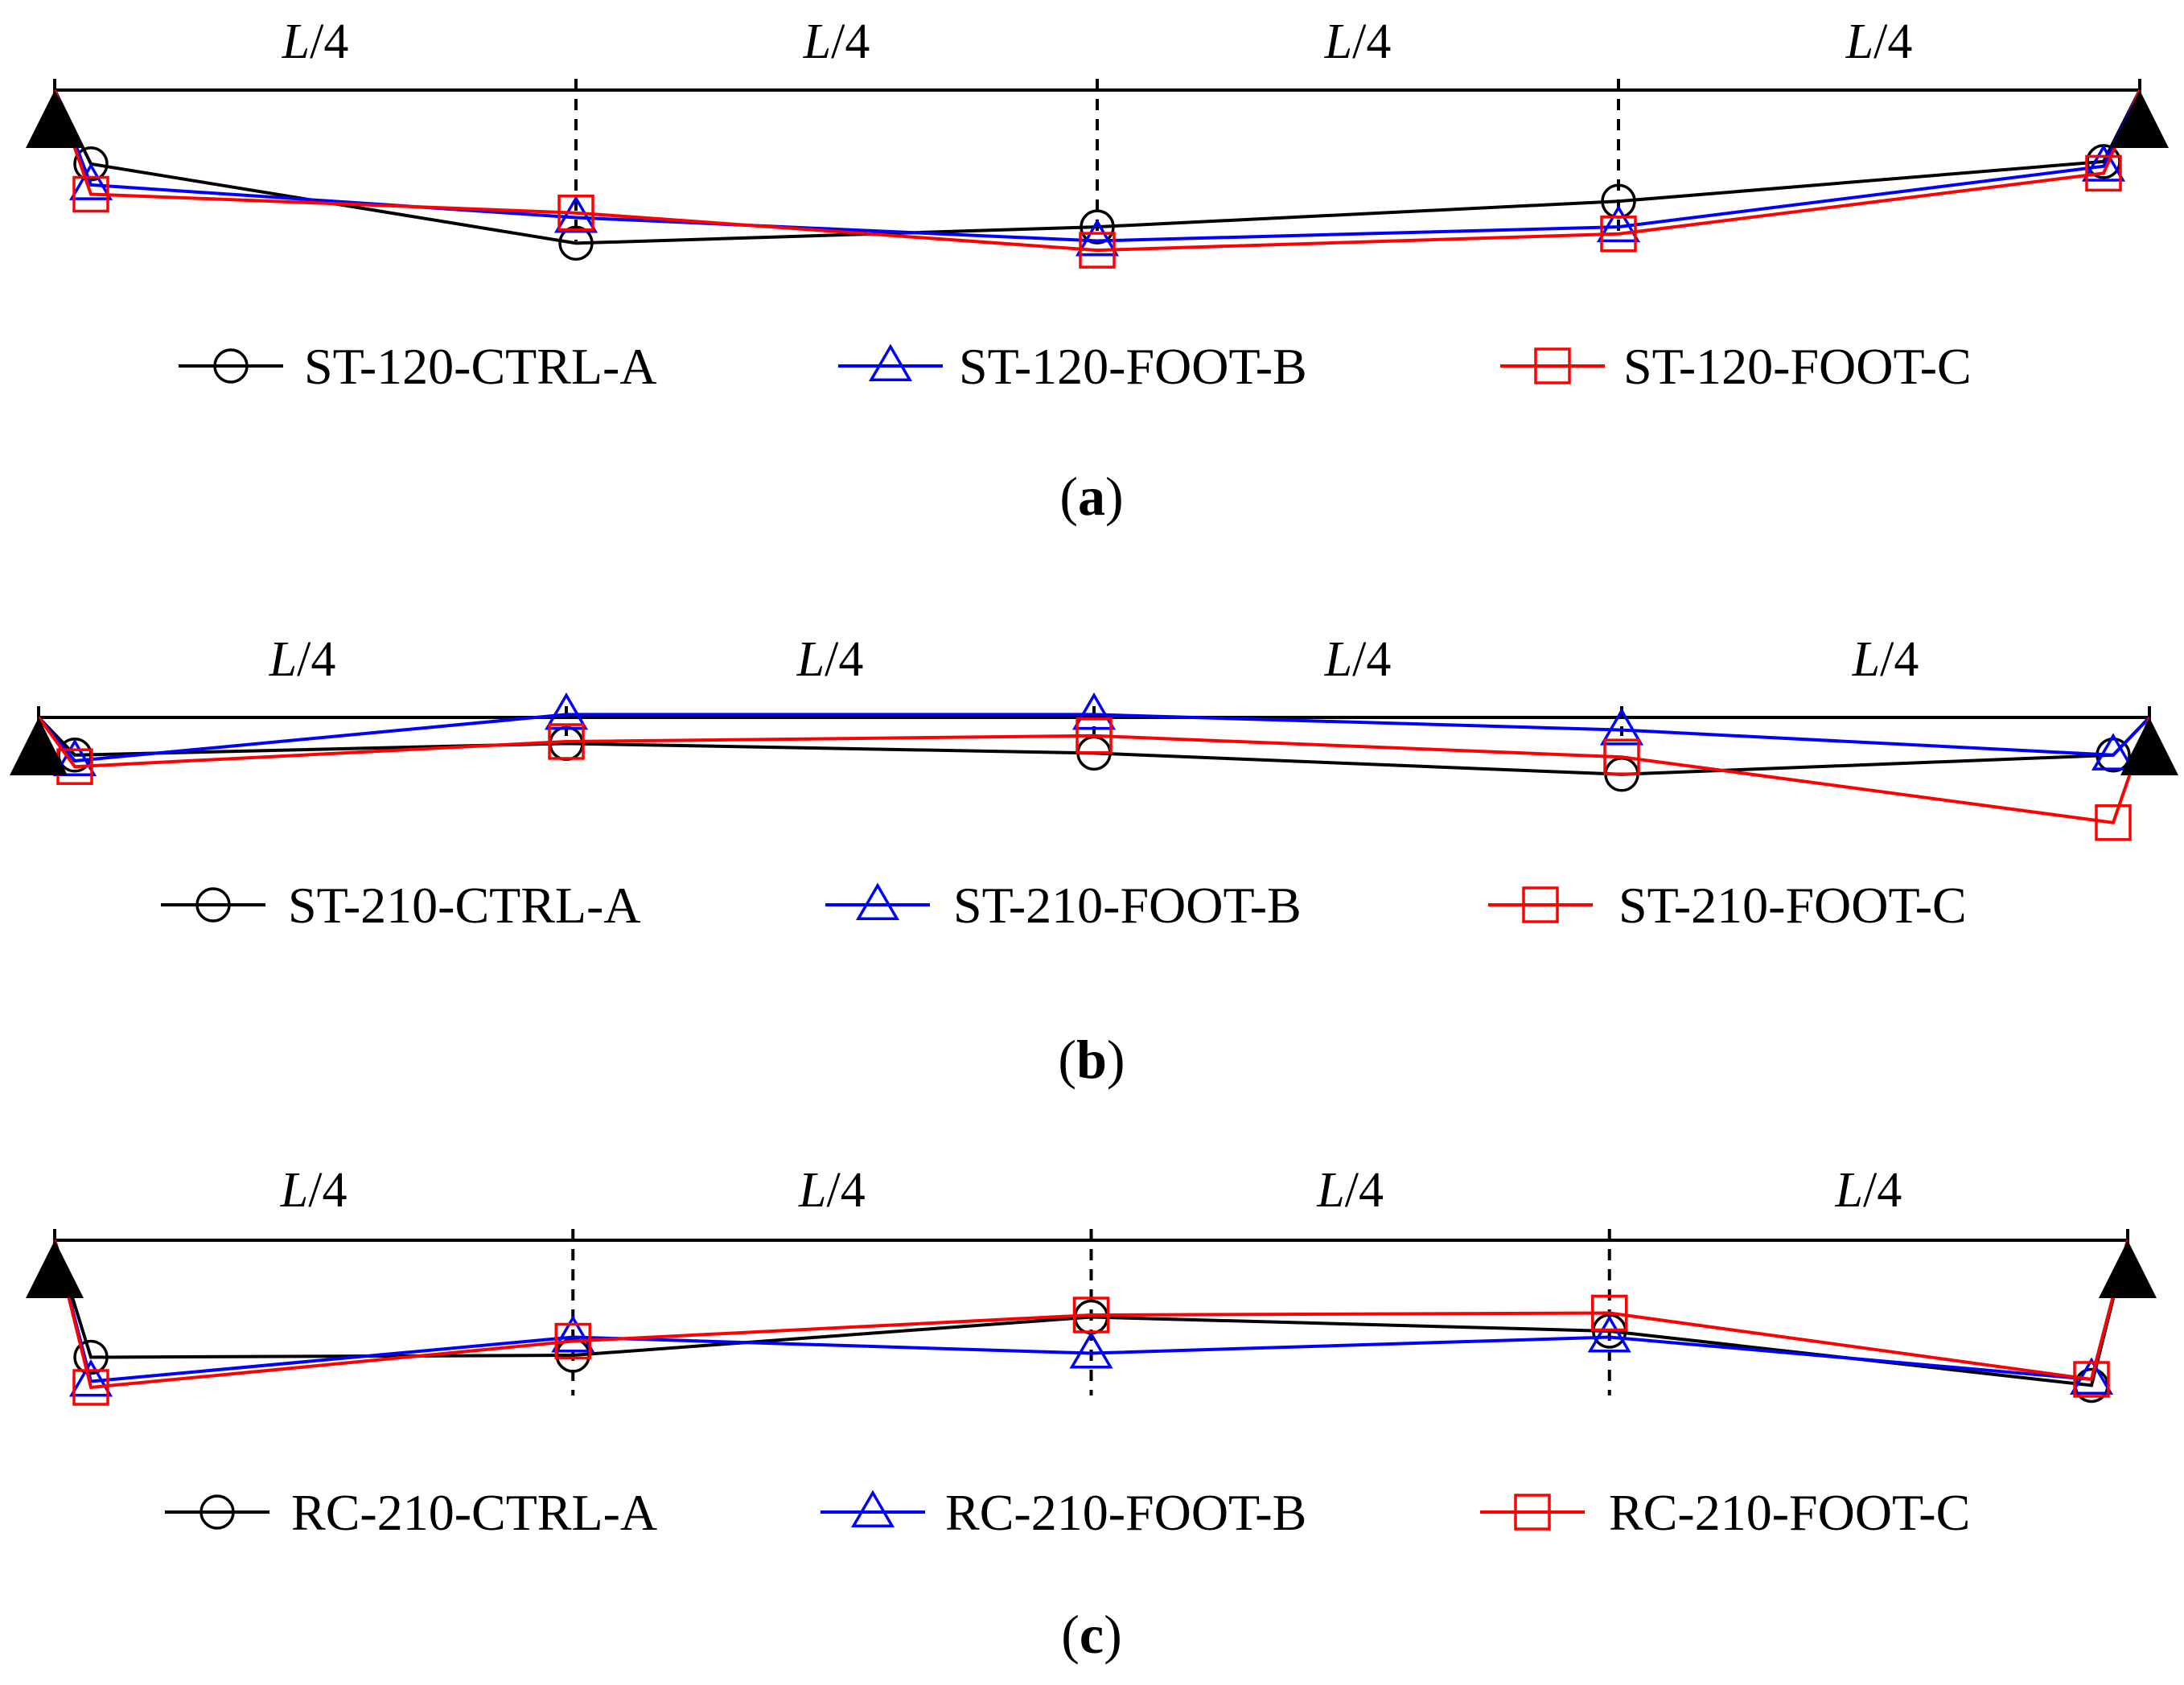  Describe the element at coordinates (1792, 905) in the screenshot. I see `legend-label: ST-210-FOOT-C` at that location.